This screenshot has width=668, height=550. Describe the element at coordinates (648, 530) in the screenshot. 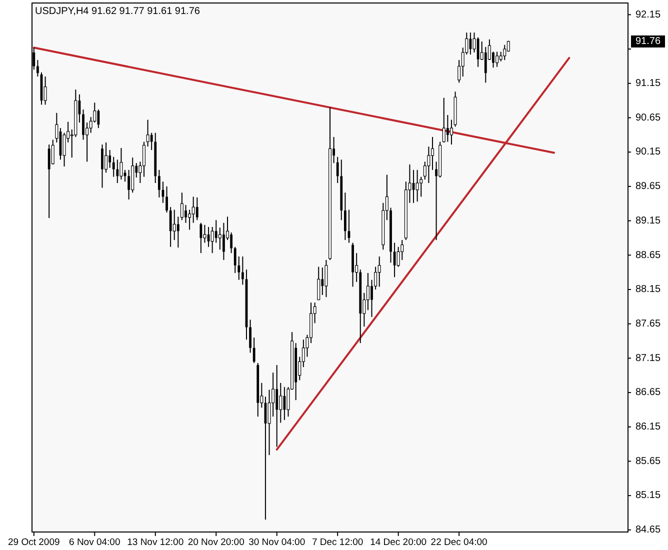

I see `y-tick-label: 84.65` at that location.